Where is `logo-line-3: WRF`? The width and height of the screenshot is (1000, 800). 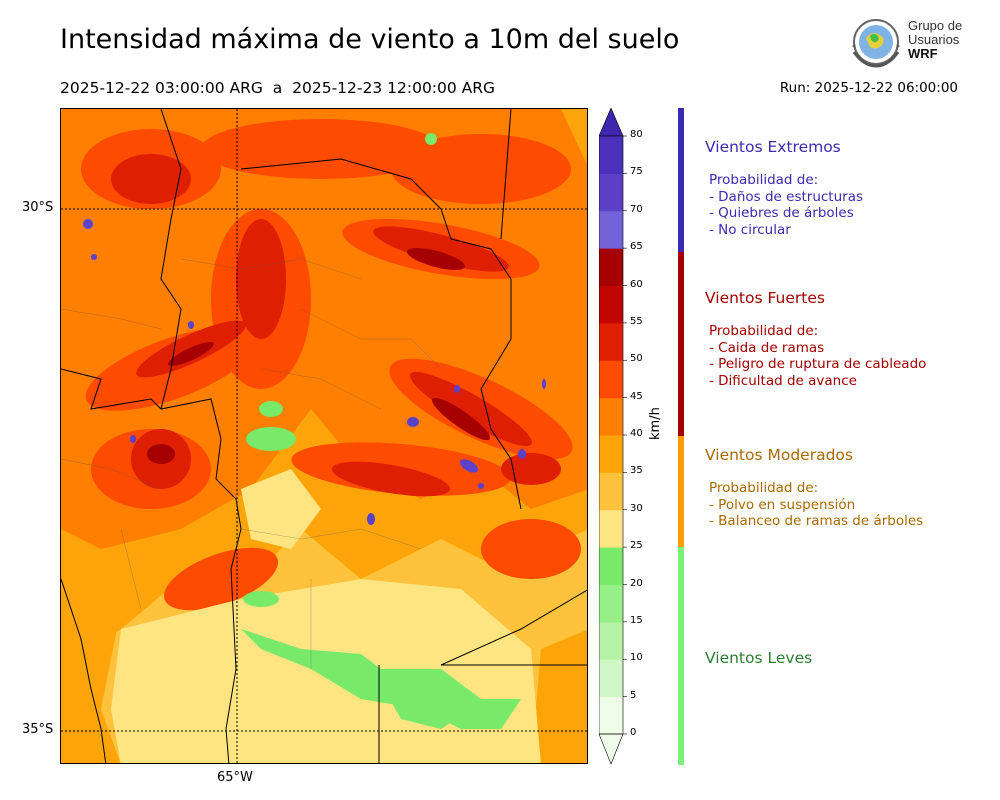 logo-line-3: WRF is located at coordinates (923, 53).